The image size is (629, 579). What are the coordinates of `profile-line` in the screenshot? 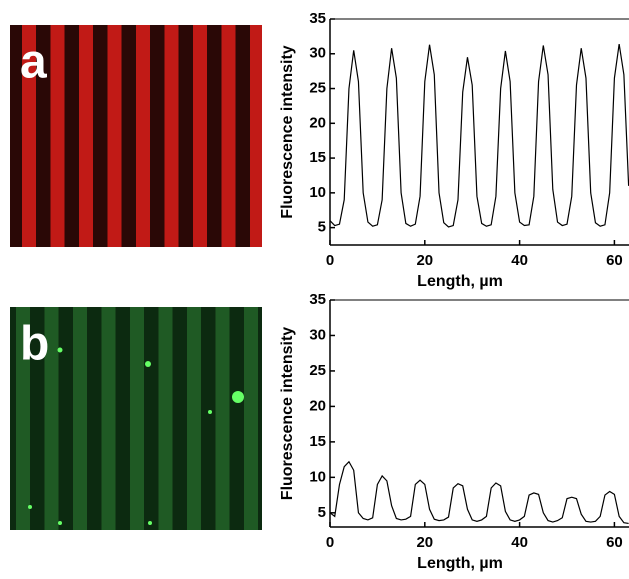 It's located at (479, 492).